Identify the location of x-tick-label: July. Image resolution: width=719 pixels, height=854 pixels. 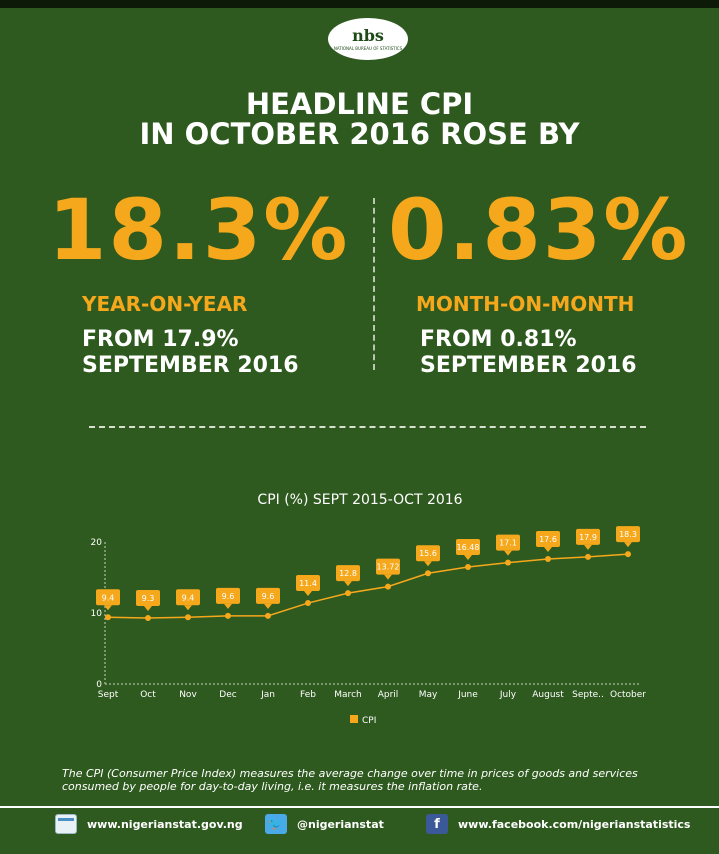
(508, 695).